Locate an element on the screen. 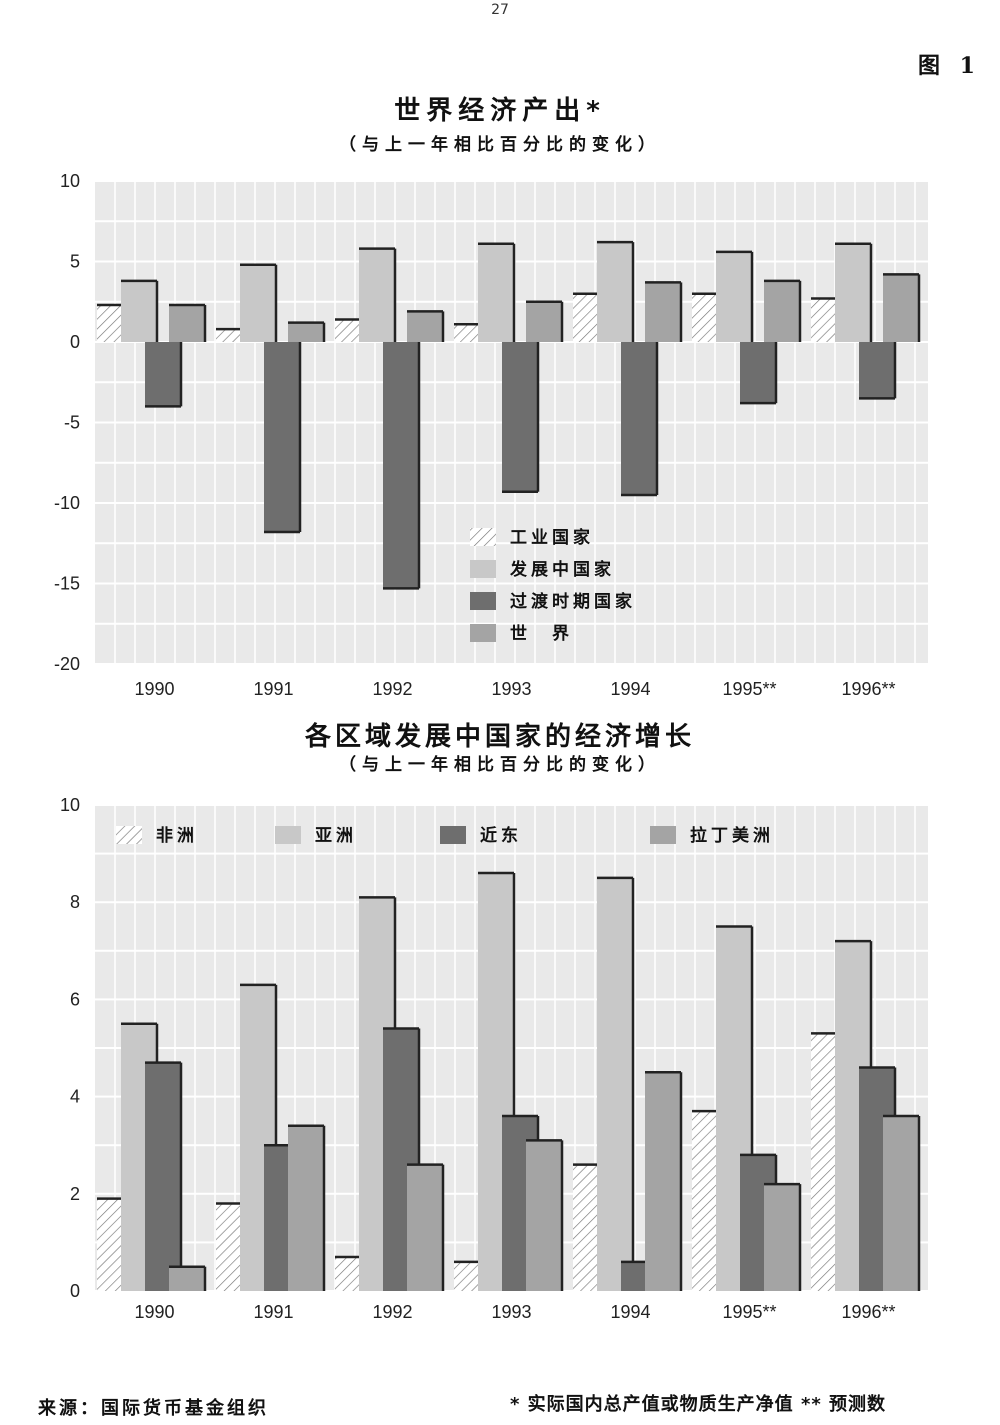 This screenshot has width=1000, height=1425. legend1-item-label: 过渡时期国家 is located at coordinates (573, 601).